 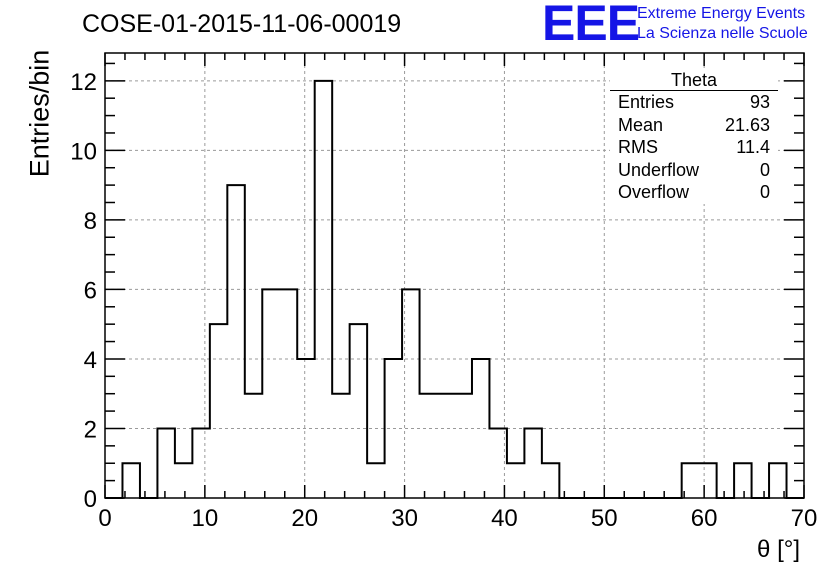 I want to click on stats-value: 11.4, so click(x=753, y=147).